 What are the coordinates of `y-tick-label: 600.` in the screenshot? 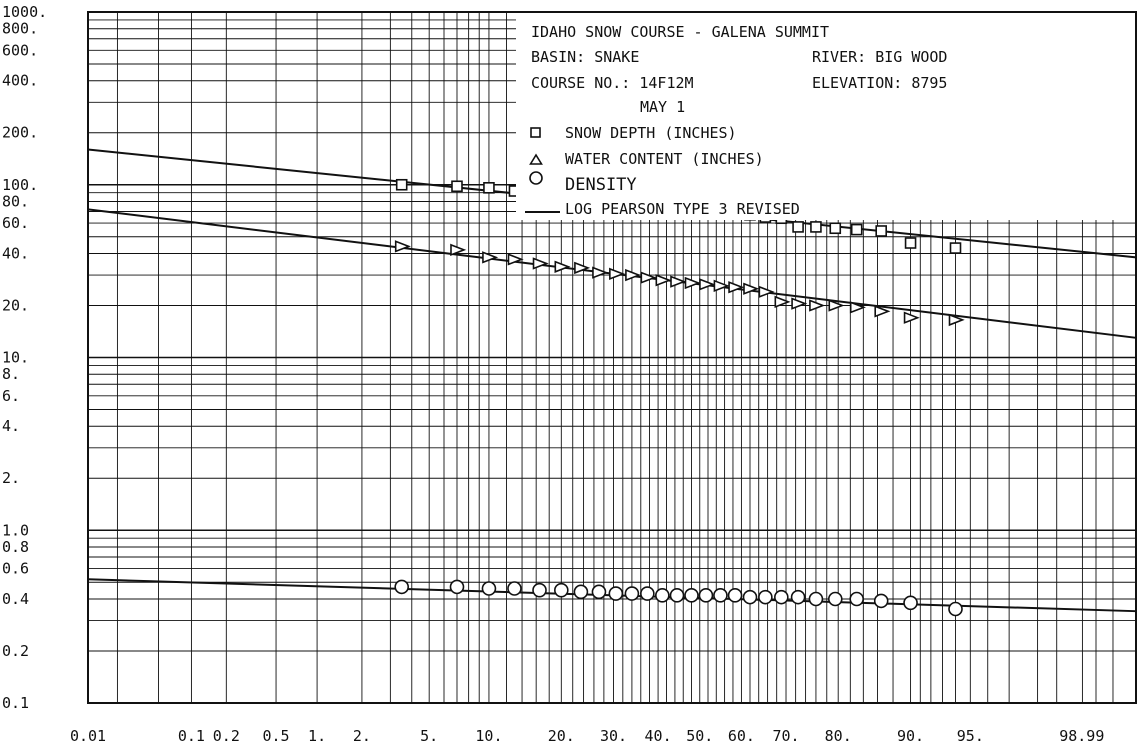 It's located at (20, 50).